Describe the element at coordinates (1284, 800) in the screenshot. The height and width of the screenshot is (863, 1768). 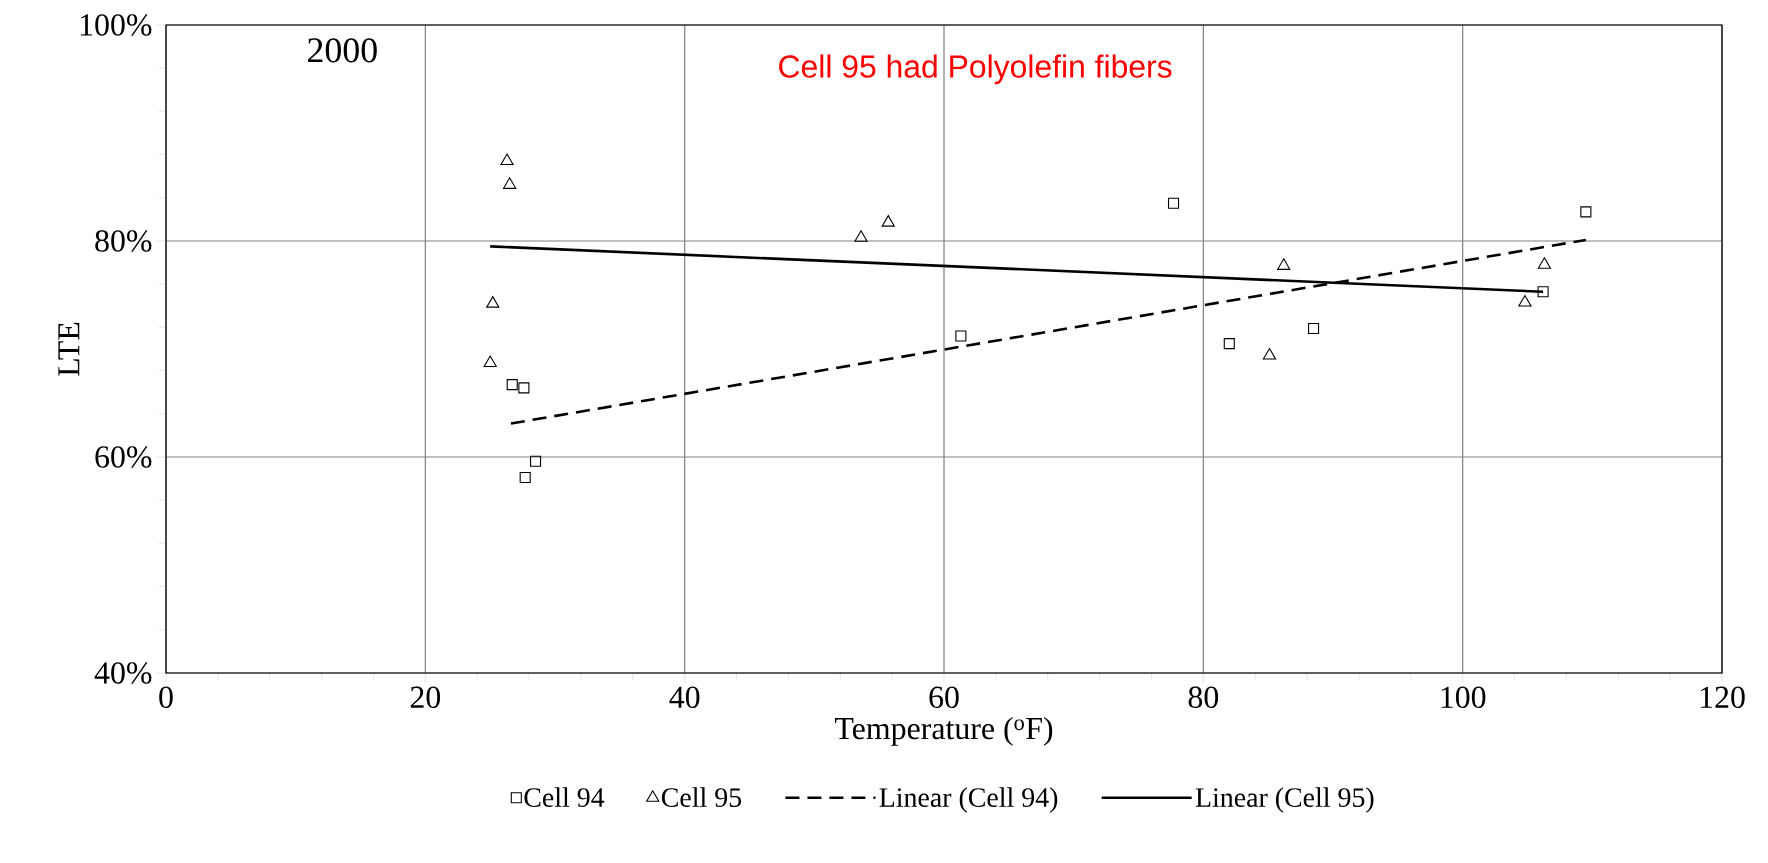
I see `legend-label: Linear (Cell 95)` at that location.